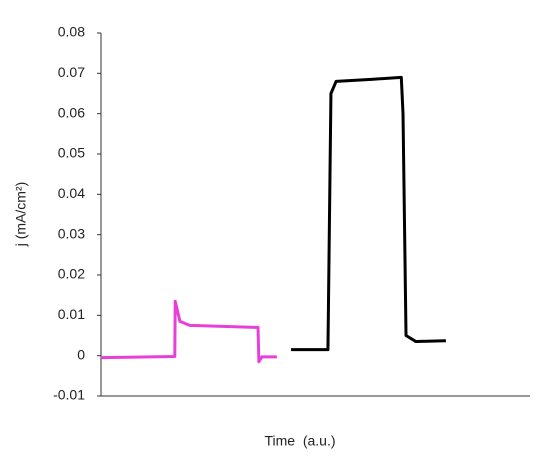  Describe the element at coordinates (71, 274) in the screenshot. I see `y-tick-label: 0.02` at that location.